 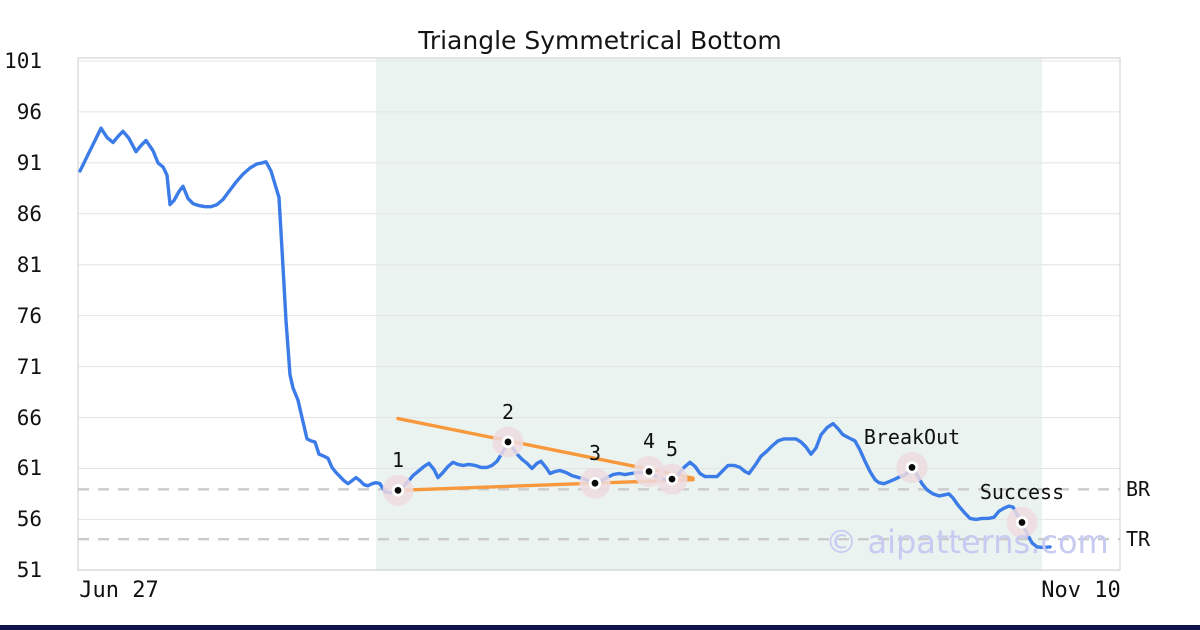 I want to click on marker-label-3: 3, so click(x=595, y=453).